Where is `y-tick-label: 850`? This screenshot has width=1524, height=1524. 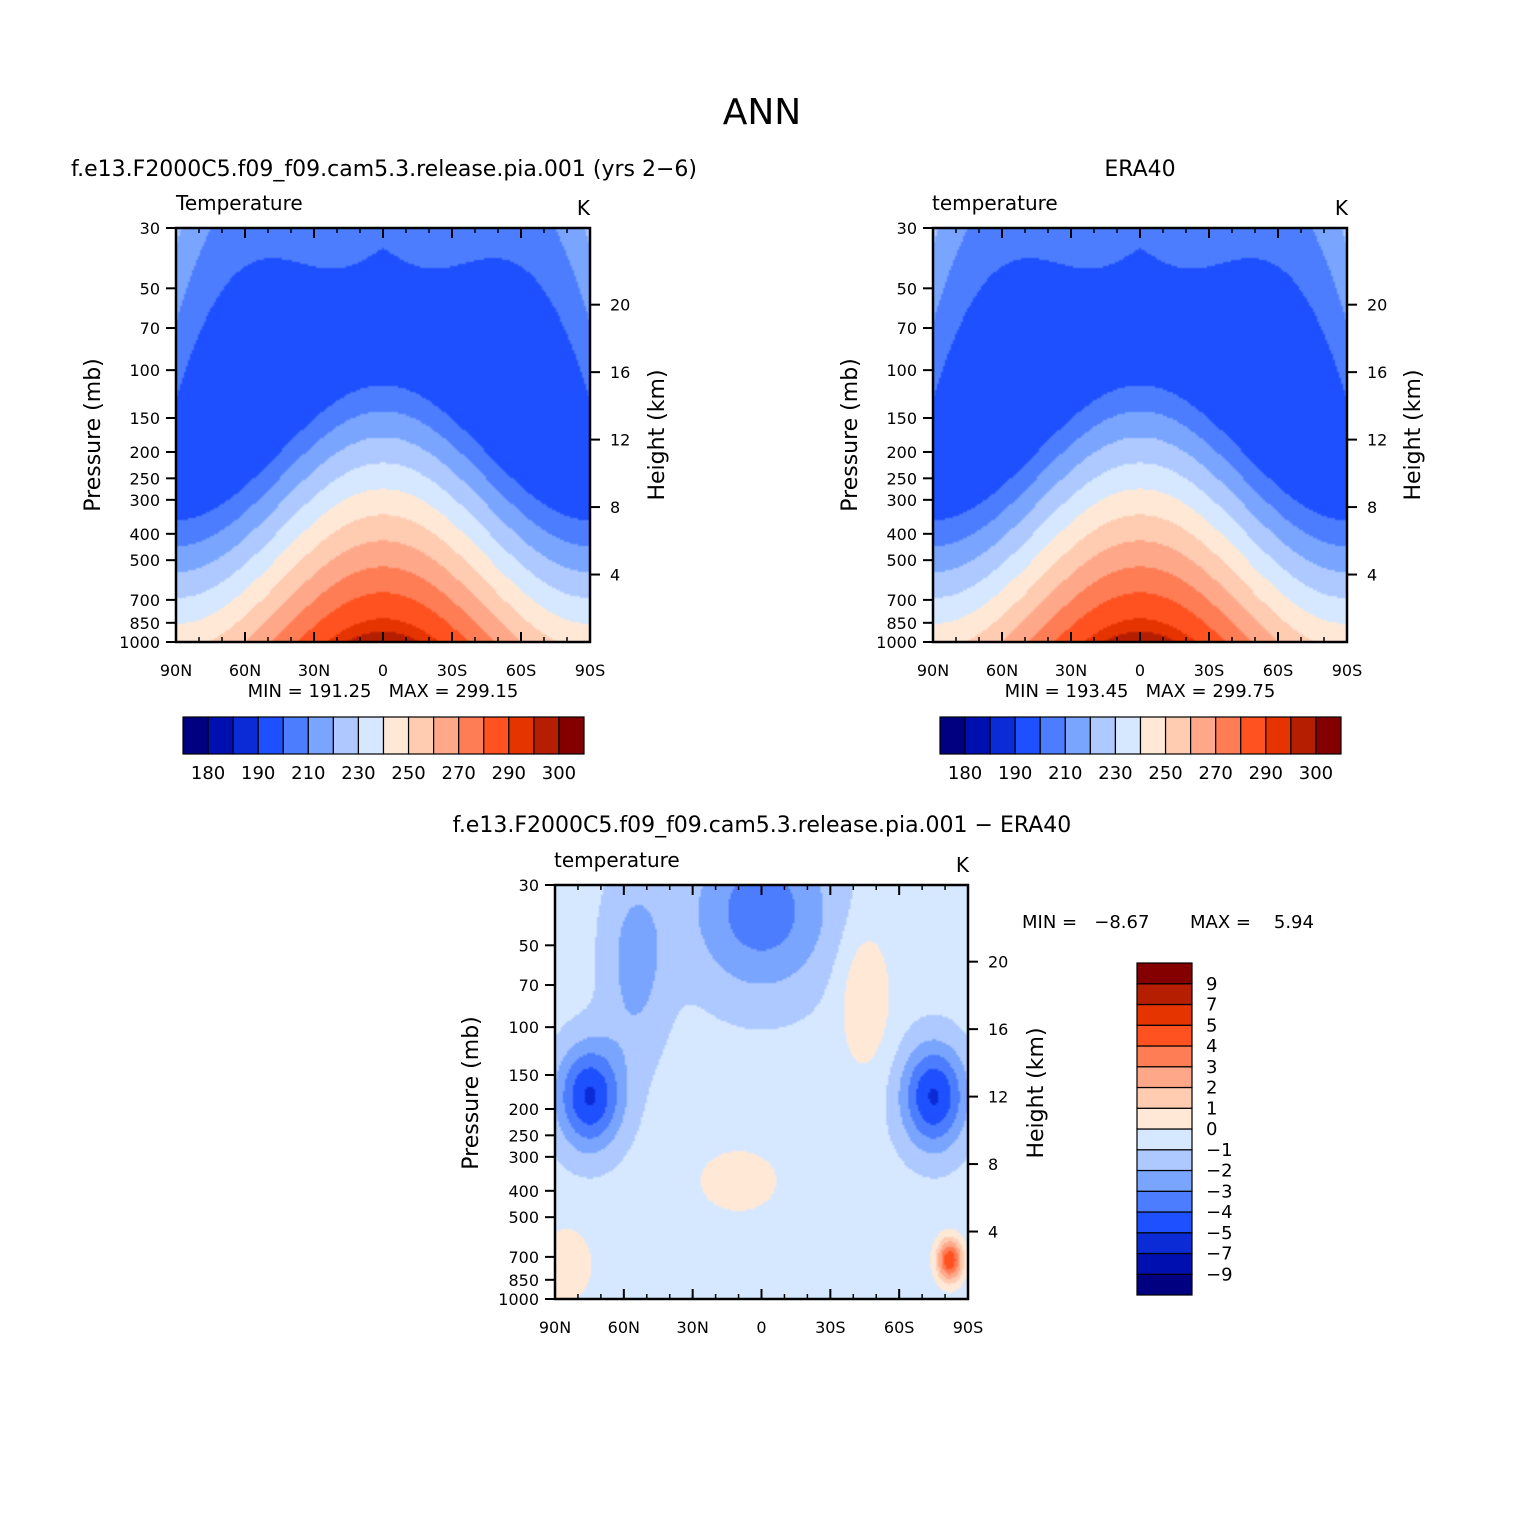
y-tick-label: 850 is located at coordinates (523, 1280).